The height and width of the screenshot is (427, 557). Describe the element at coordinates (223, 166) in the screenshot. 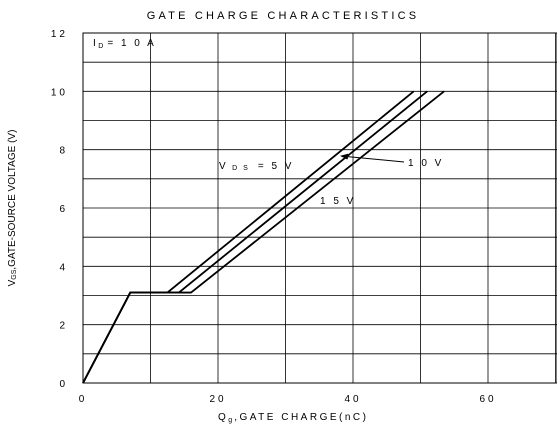

I see `annotation-vds-prefix: V` at that location.